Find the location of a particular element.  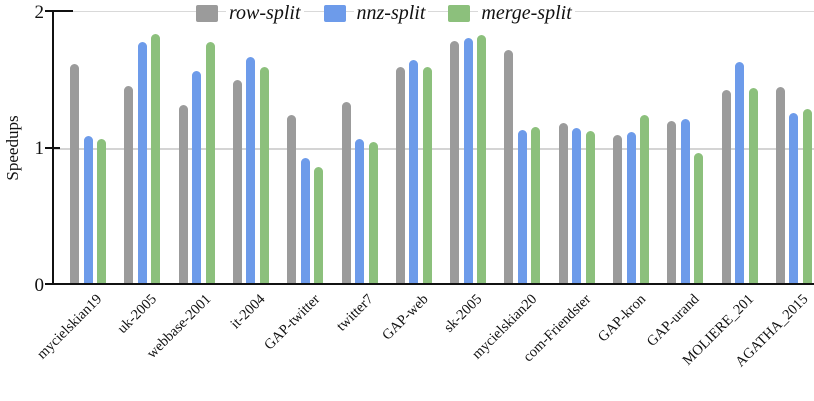

y-tick-label-0: 0 is located at coordinates (39, 285).